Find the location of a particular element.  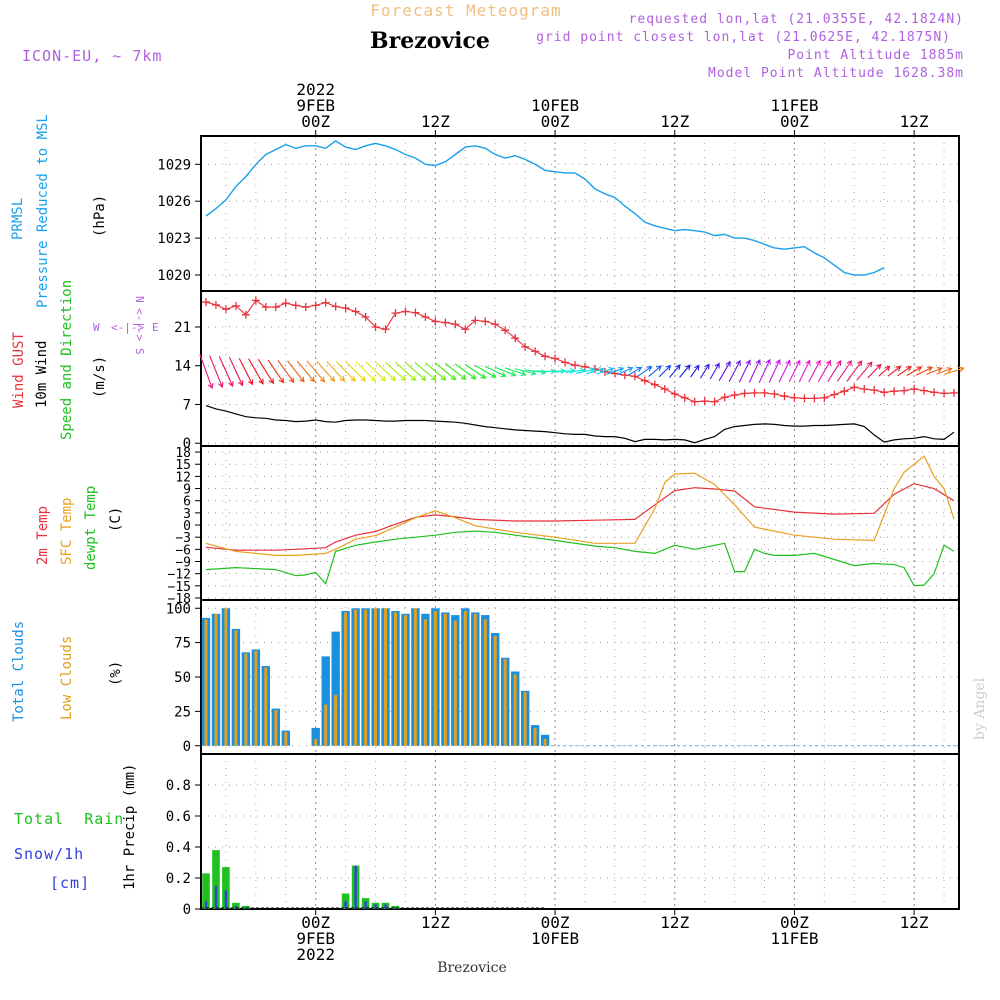

clouds-ytick-label: 0 is located at coordinates (187, 747).